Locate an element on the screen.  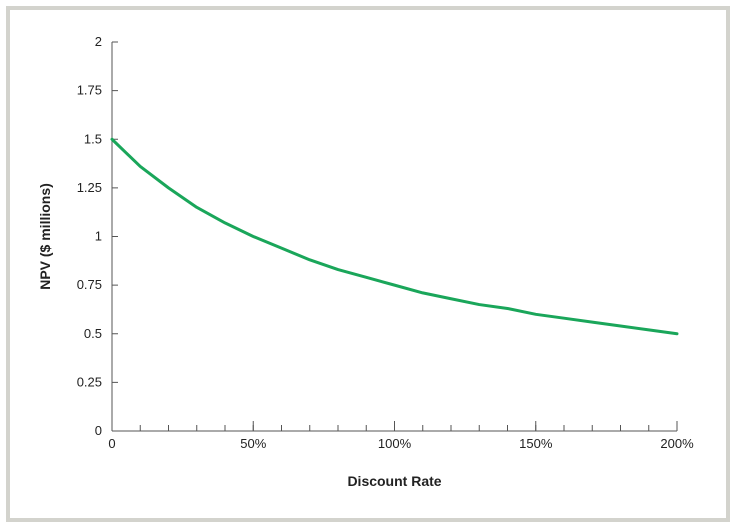
y-tick-label: 2 is located at coordinates (98, 41).